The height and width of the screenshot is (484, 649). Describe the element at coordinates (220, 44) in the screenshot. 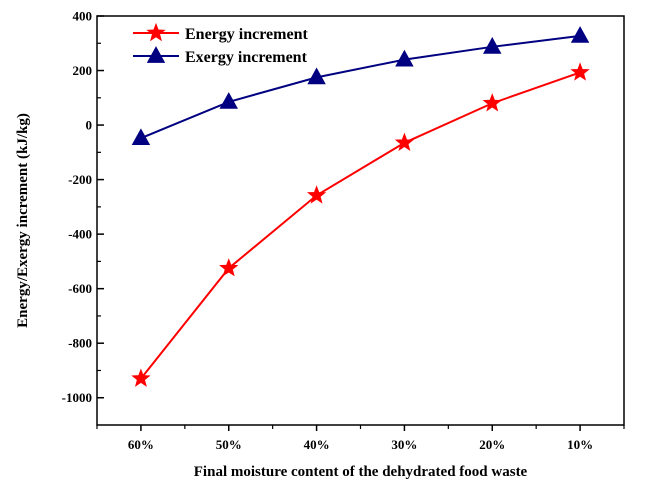

I see `legend: Energy increment Exergy increment` at that location.